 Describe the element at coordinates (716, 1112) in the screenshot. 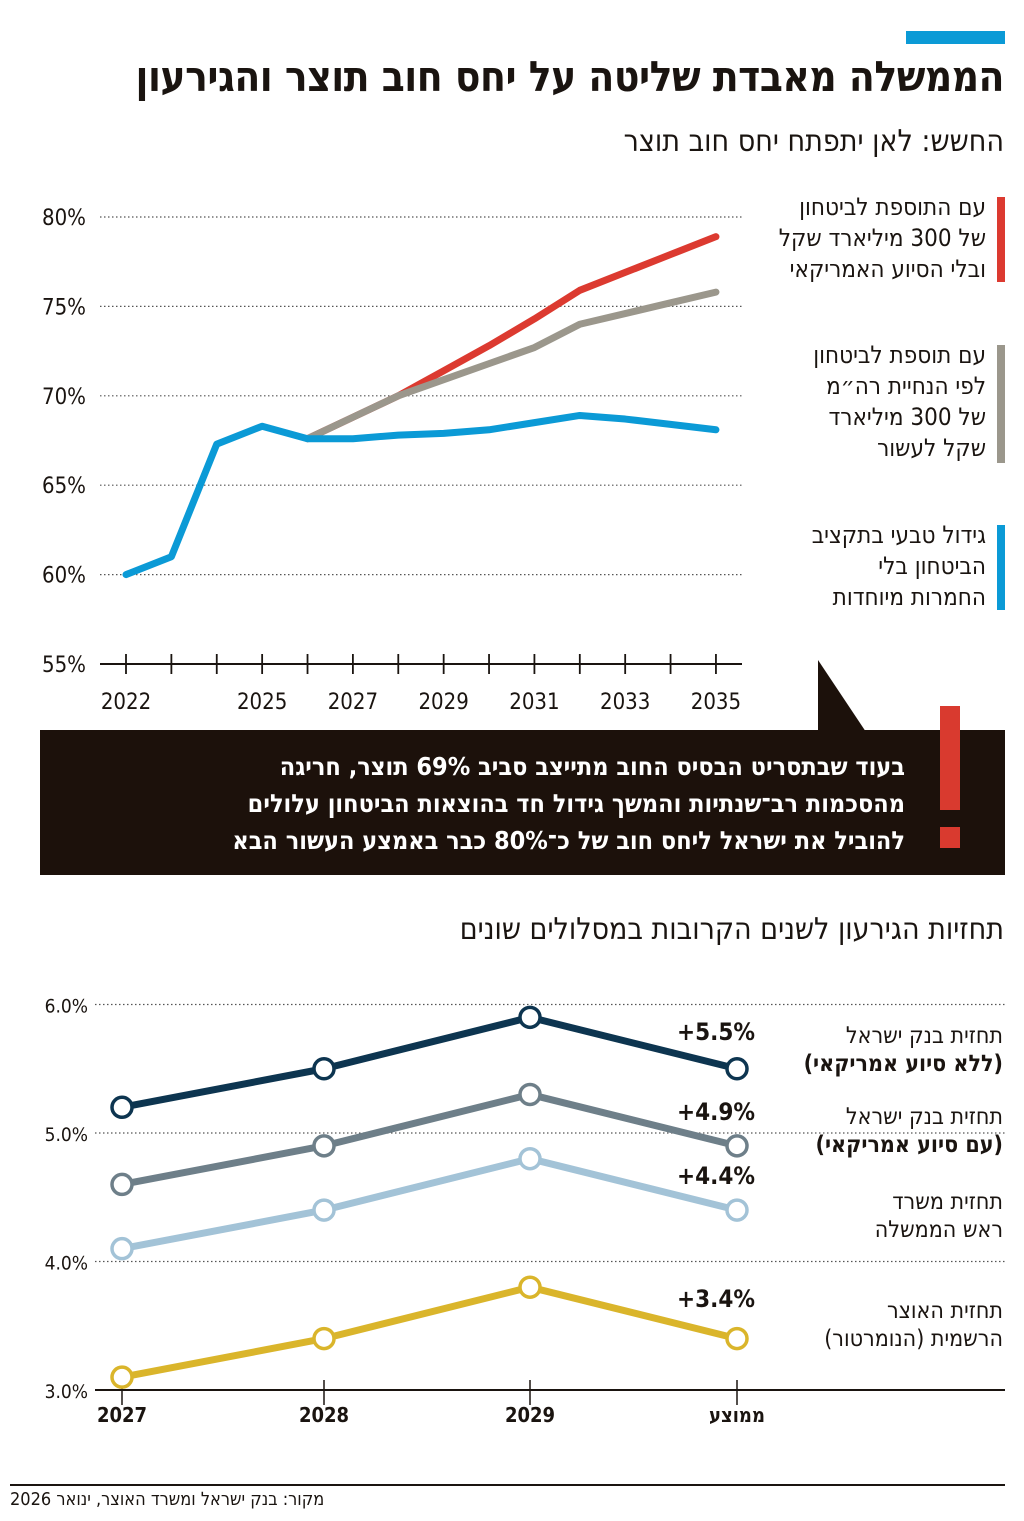

I see `value-label: +4.9%` at that location.